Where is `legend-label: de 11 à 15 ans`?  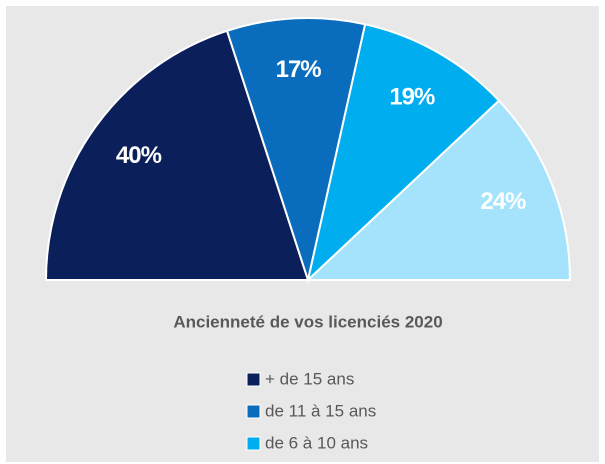
legend-label: de 11 à 15 ans is located at coordinates (320, 410).